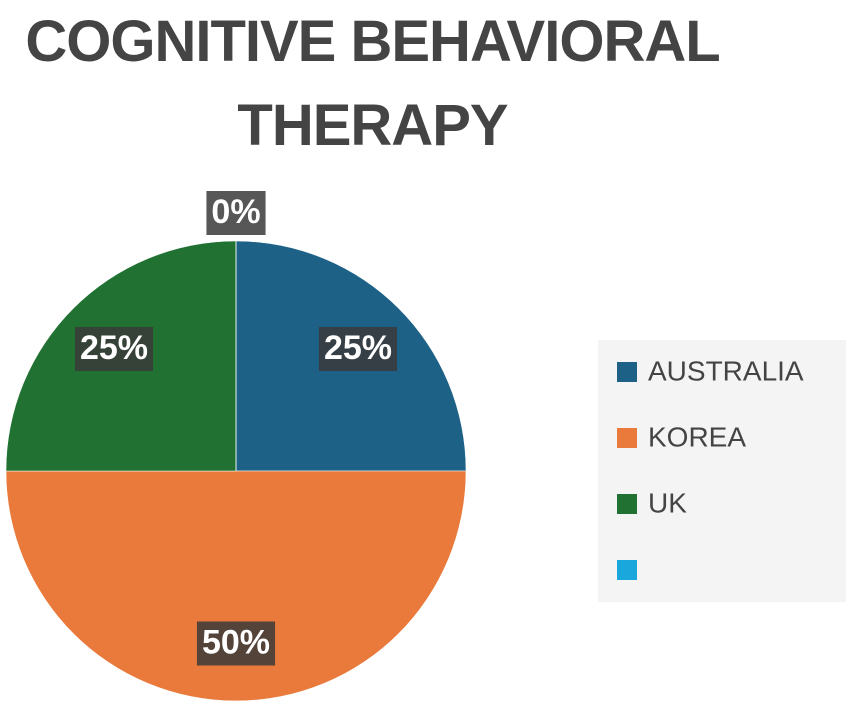 The image size is (851, 713). I want to click on data-label: 0%, so click(235, 212).